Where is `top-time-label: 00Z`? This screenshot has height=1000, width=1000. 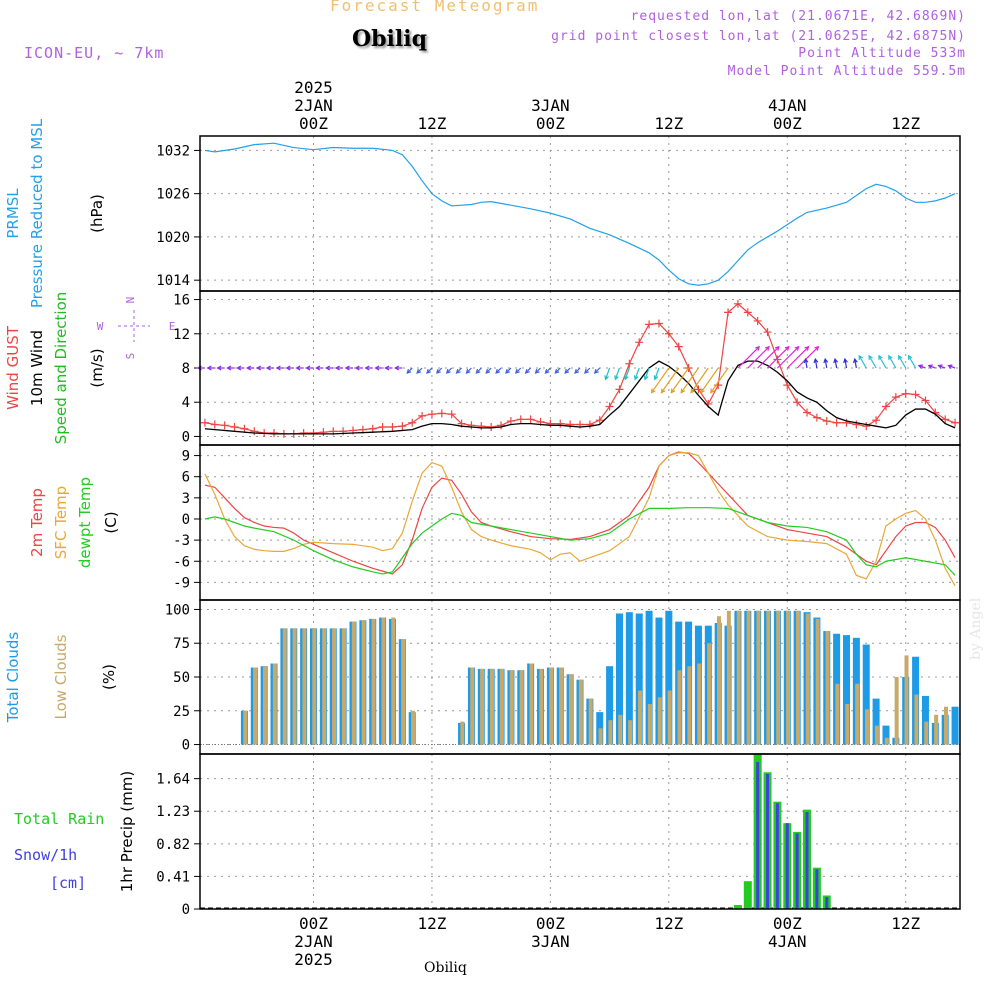
top-time-label: 00Z is located at coordinates (787, 123).